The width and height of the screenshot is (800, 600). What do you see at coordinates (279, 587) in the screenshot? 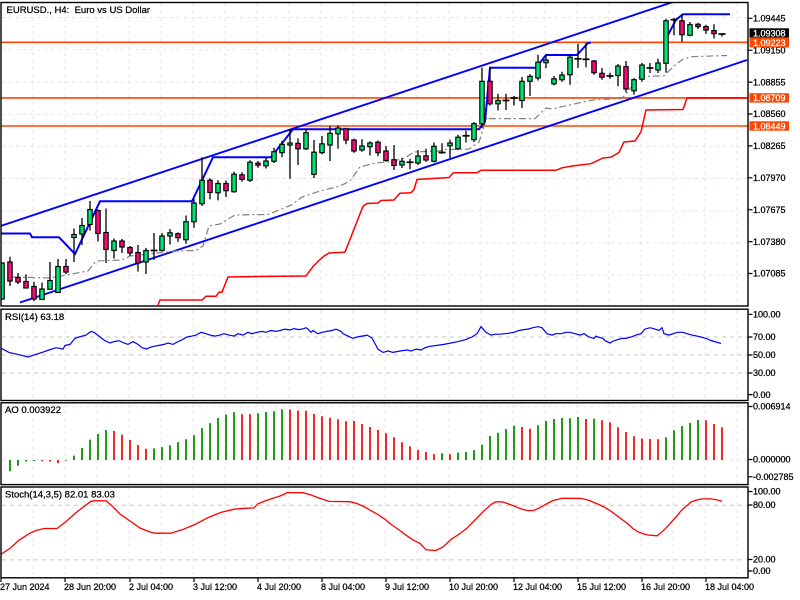
I see `svg-text: 4 Jul 20:00` at bounding box center [279, 587].